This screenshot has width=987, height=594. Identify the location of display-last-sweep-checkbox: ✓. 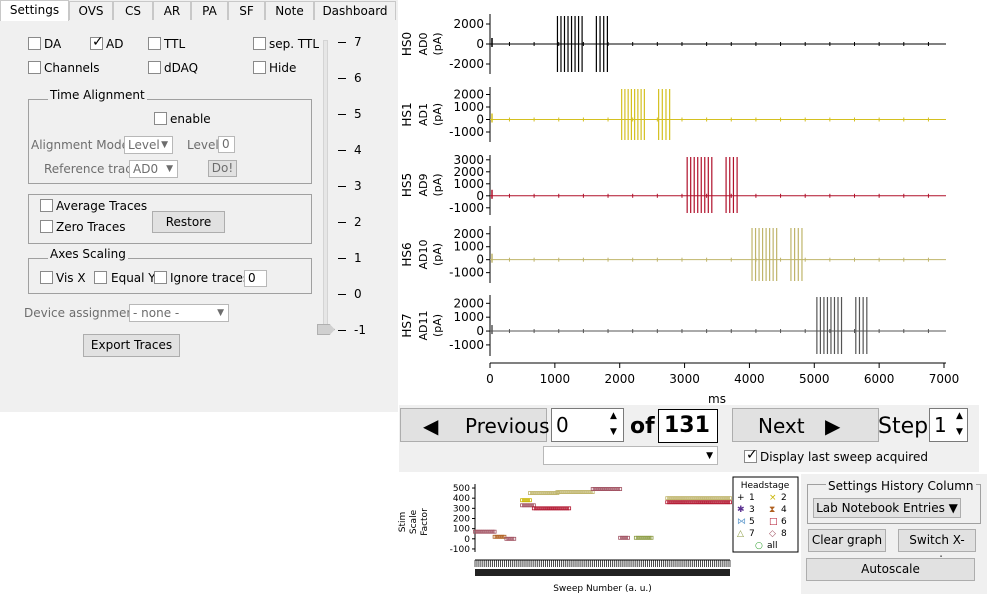
(751, 455).